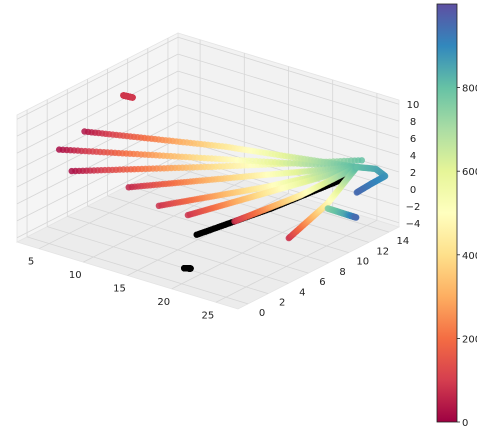 The width and height of the screenshot is (477, 428). I want to click on y-tick-label: 10, so click(362, 262).